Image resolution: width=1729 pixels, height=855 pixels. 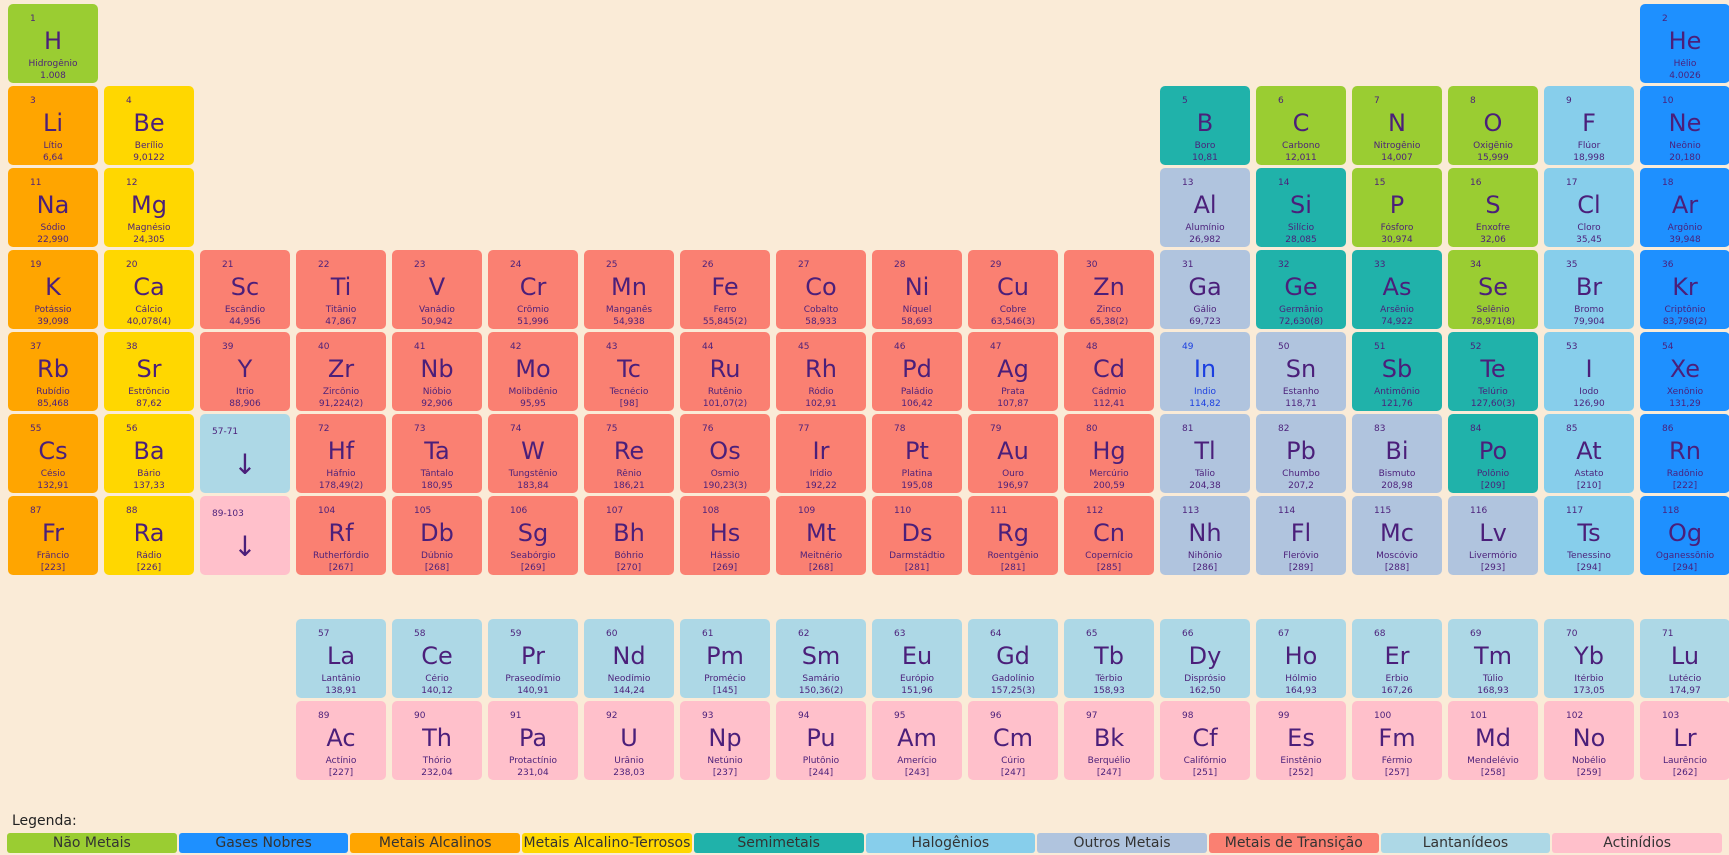 I want to click on element-po-card: 84 Po Polônio [209], so click(x=1493, y=453).